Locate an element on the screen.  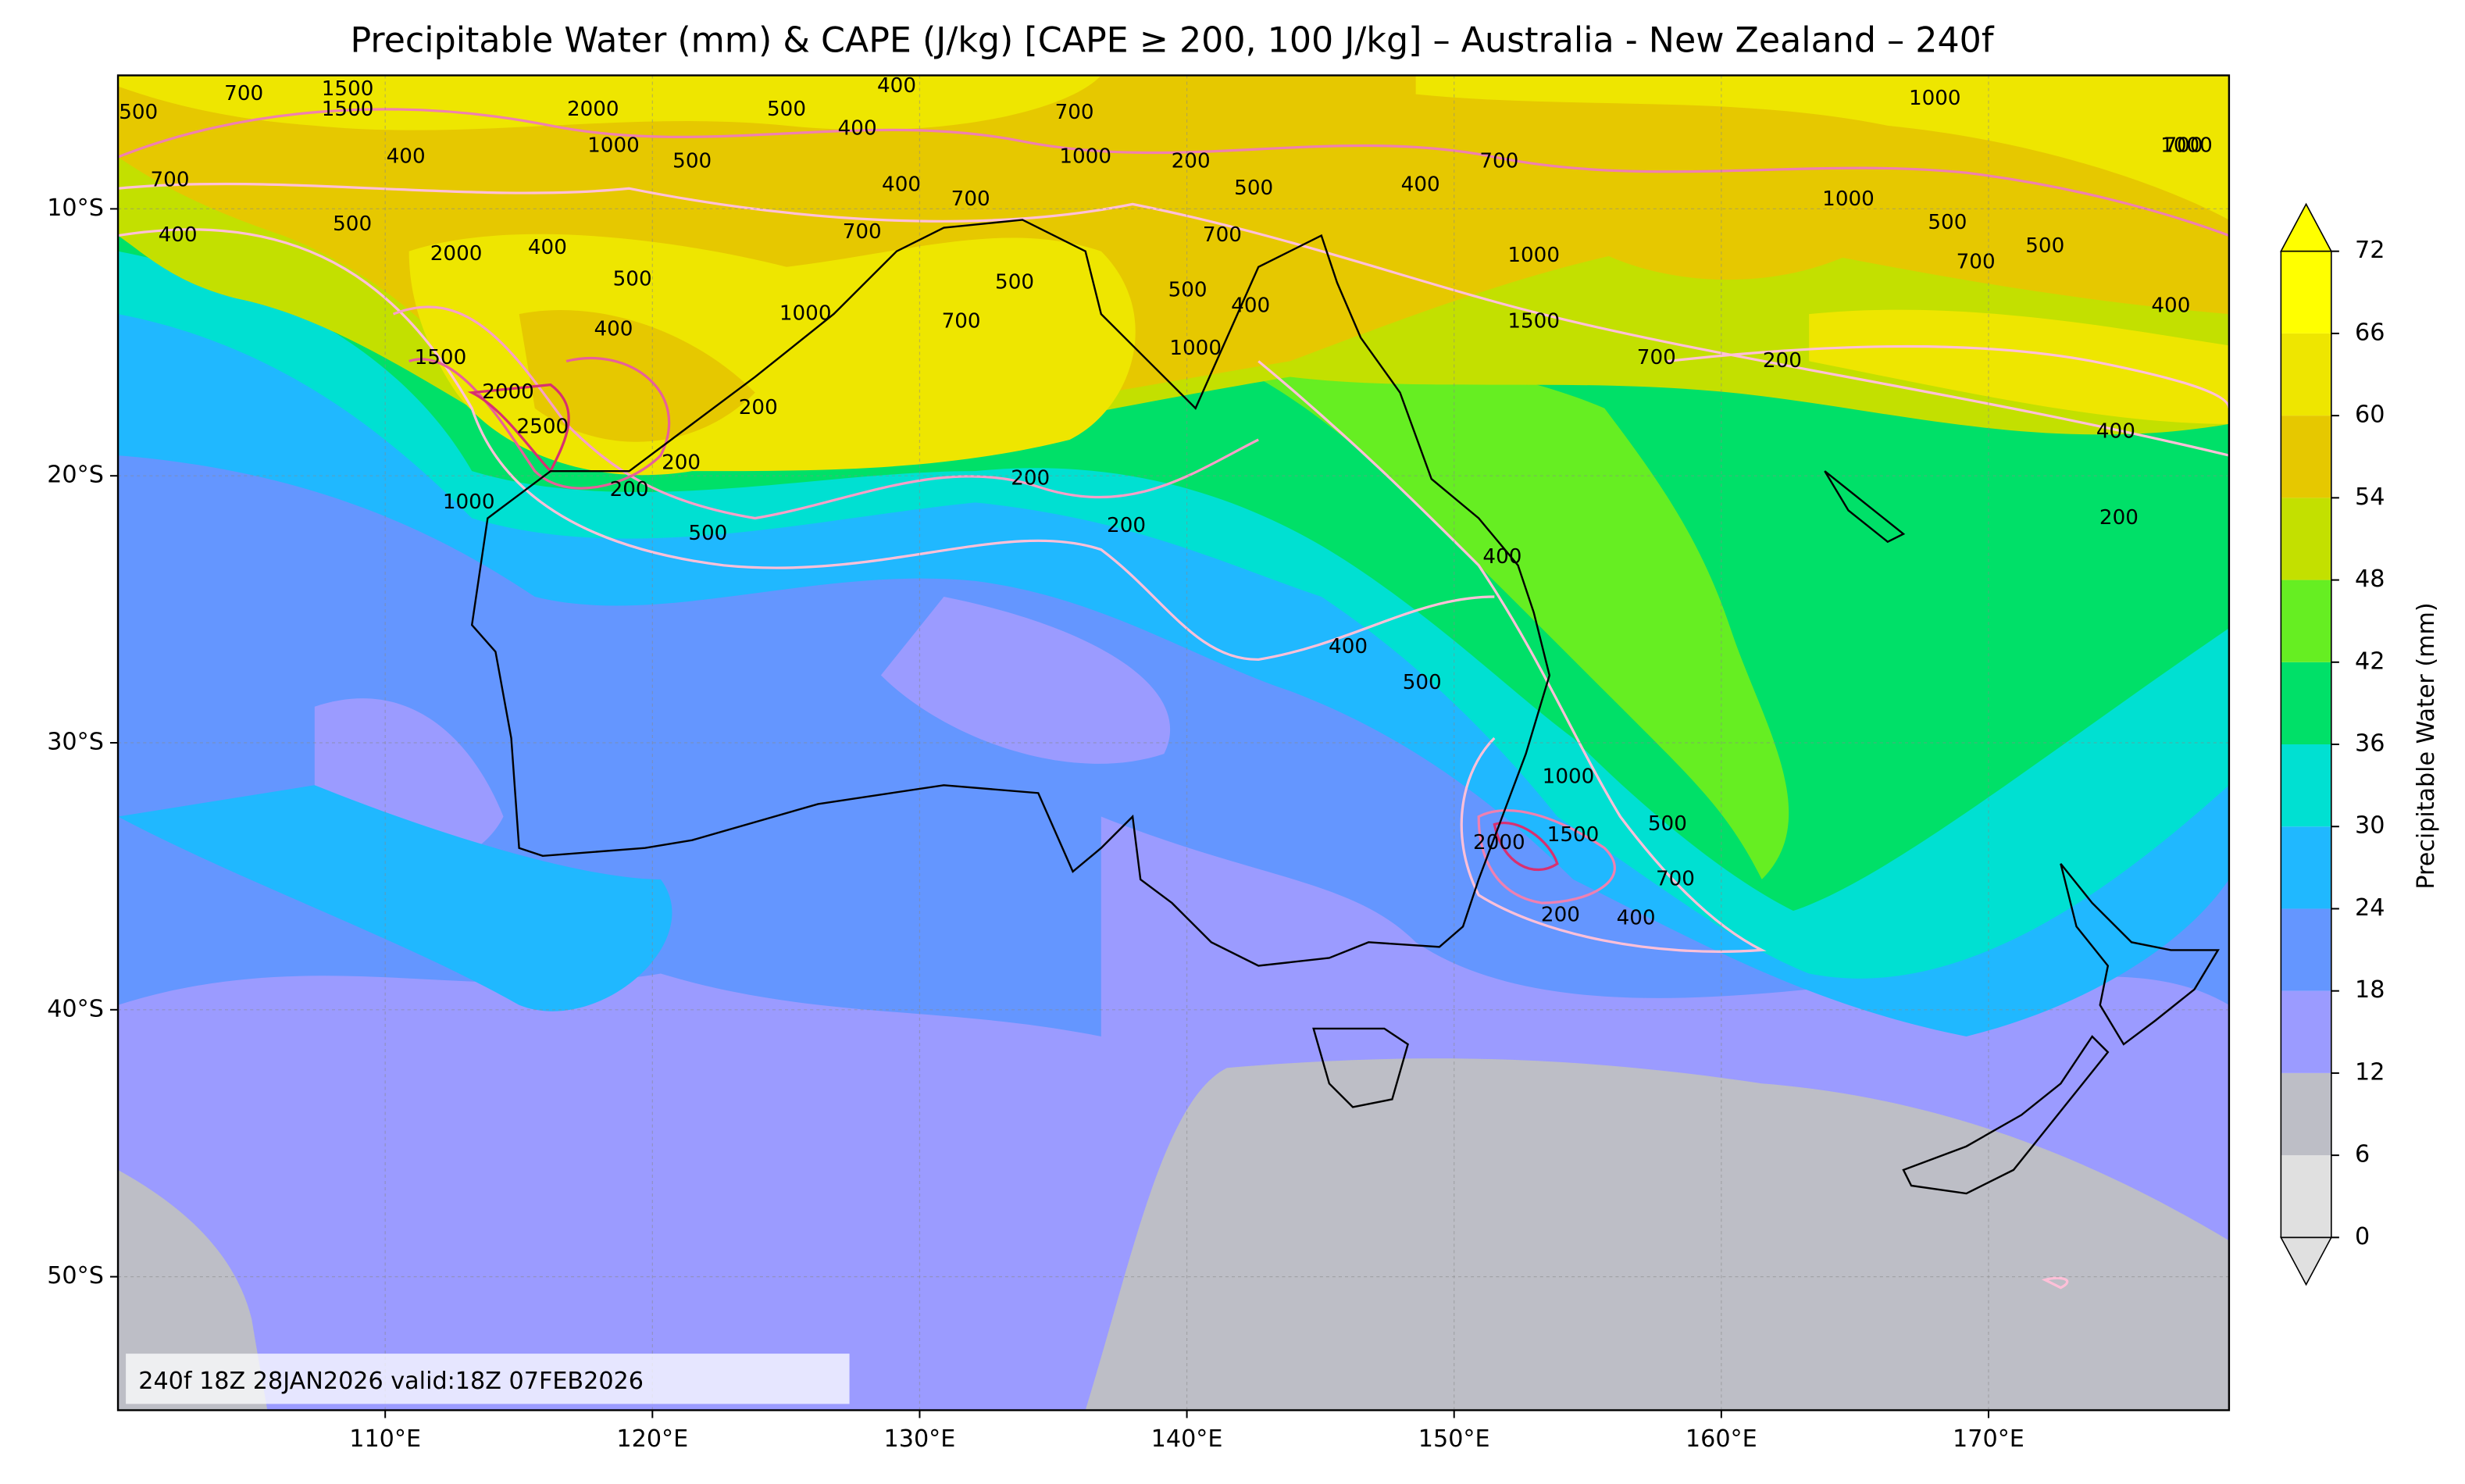
colorbar-tick-label: 72 is located at coordinates (2370, 250).